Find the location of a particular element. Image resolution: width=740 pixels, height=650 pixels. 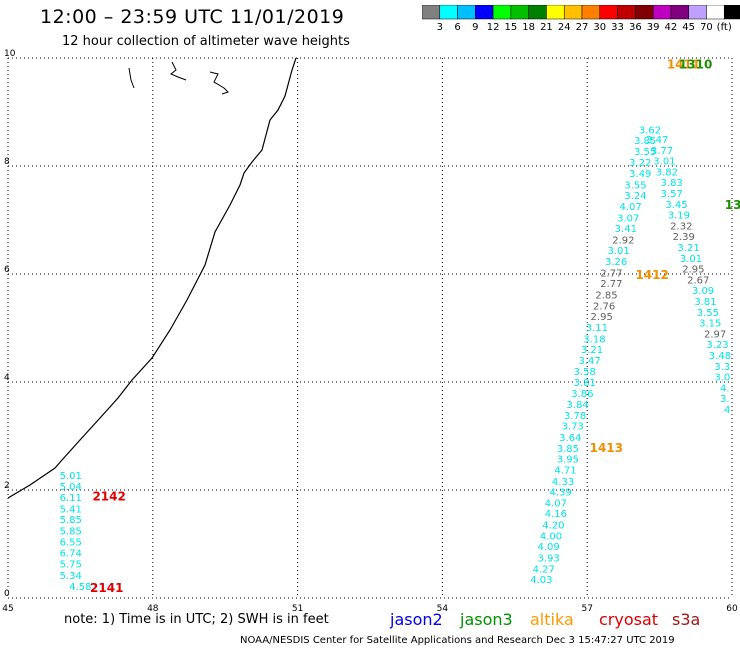

swh-value: 2.76 is located at coordinates (604, 306).